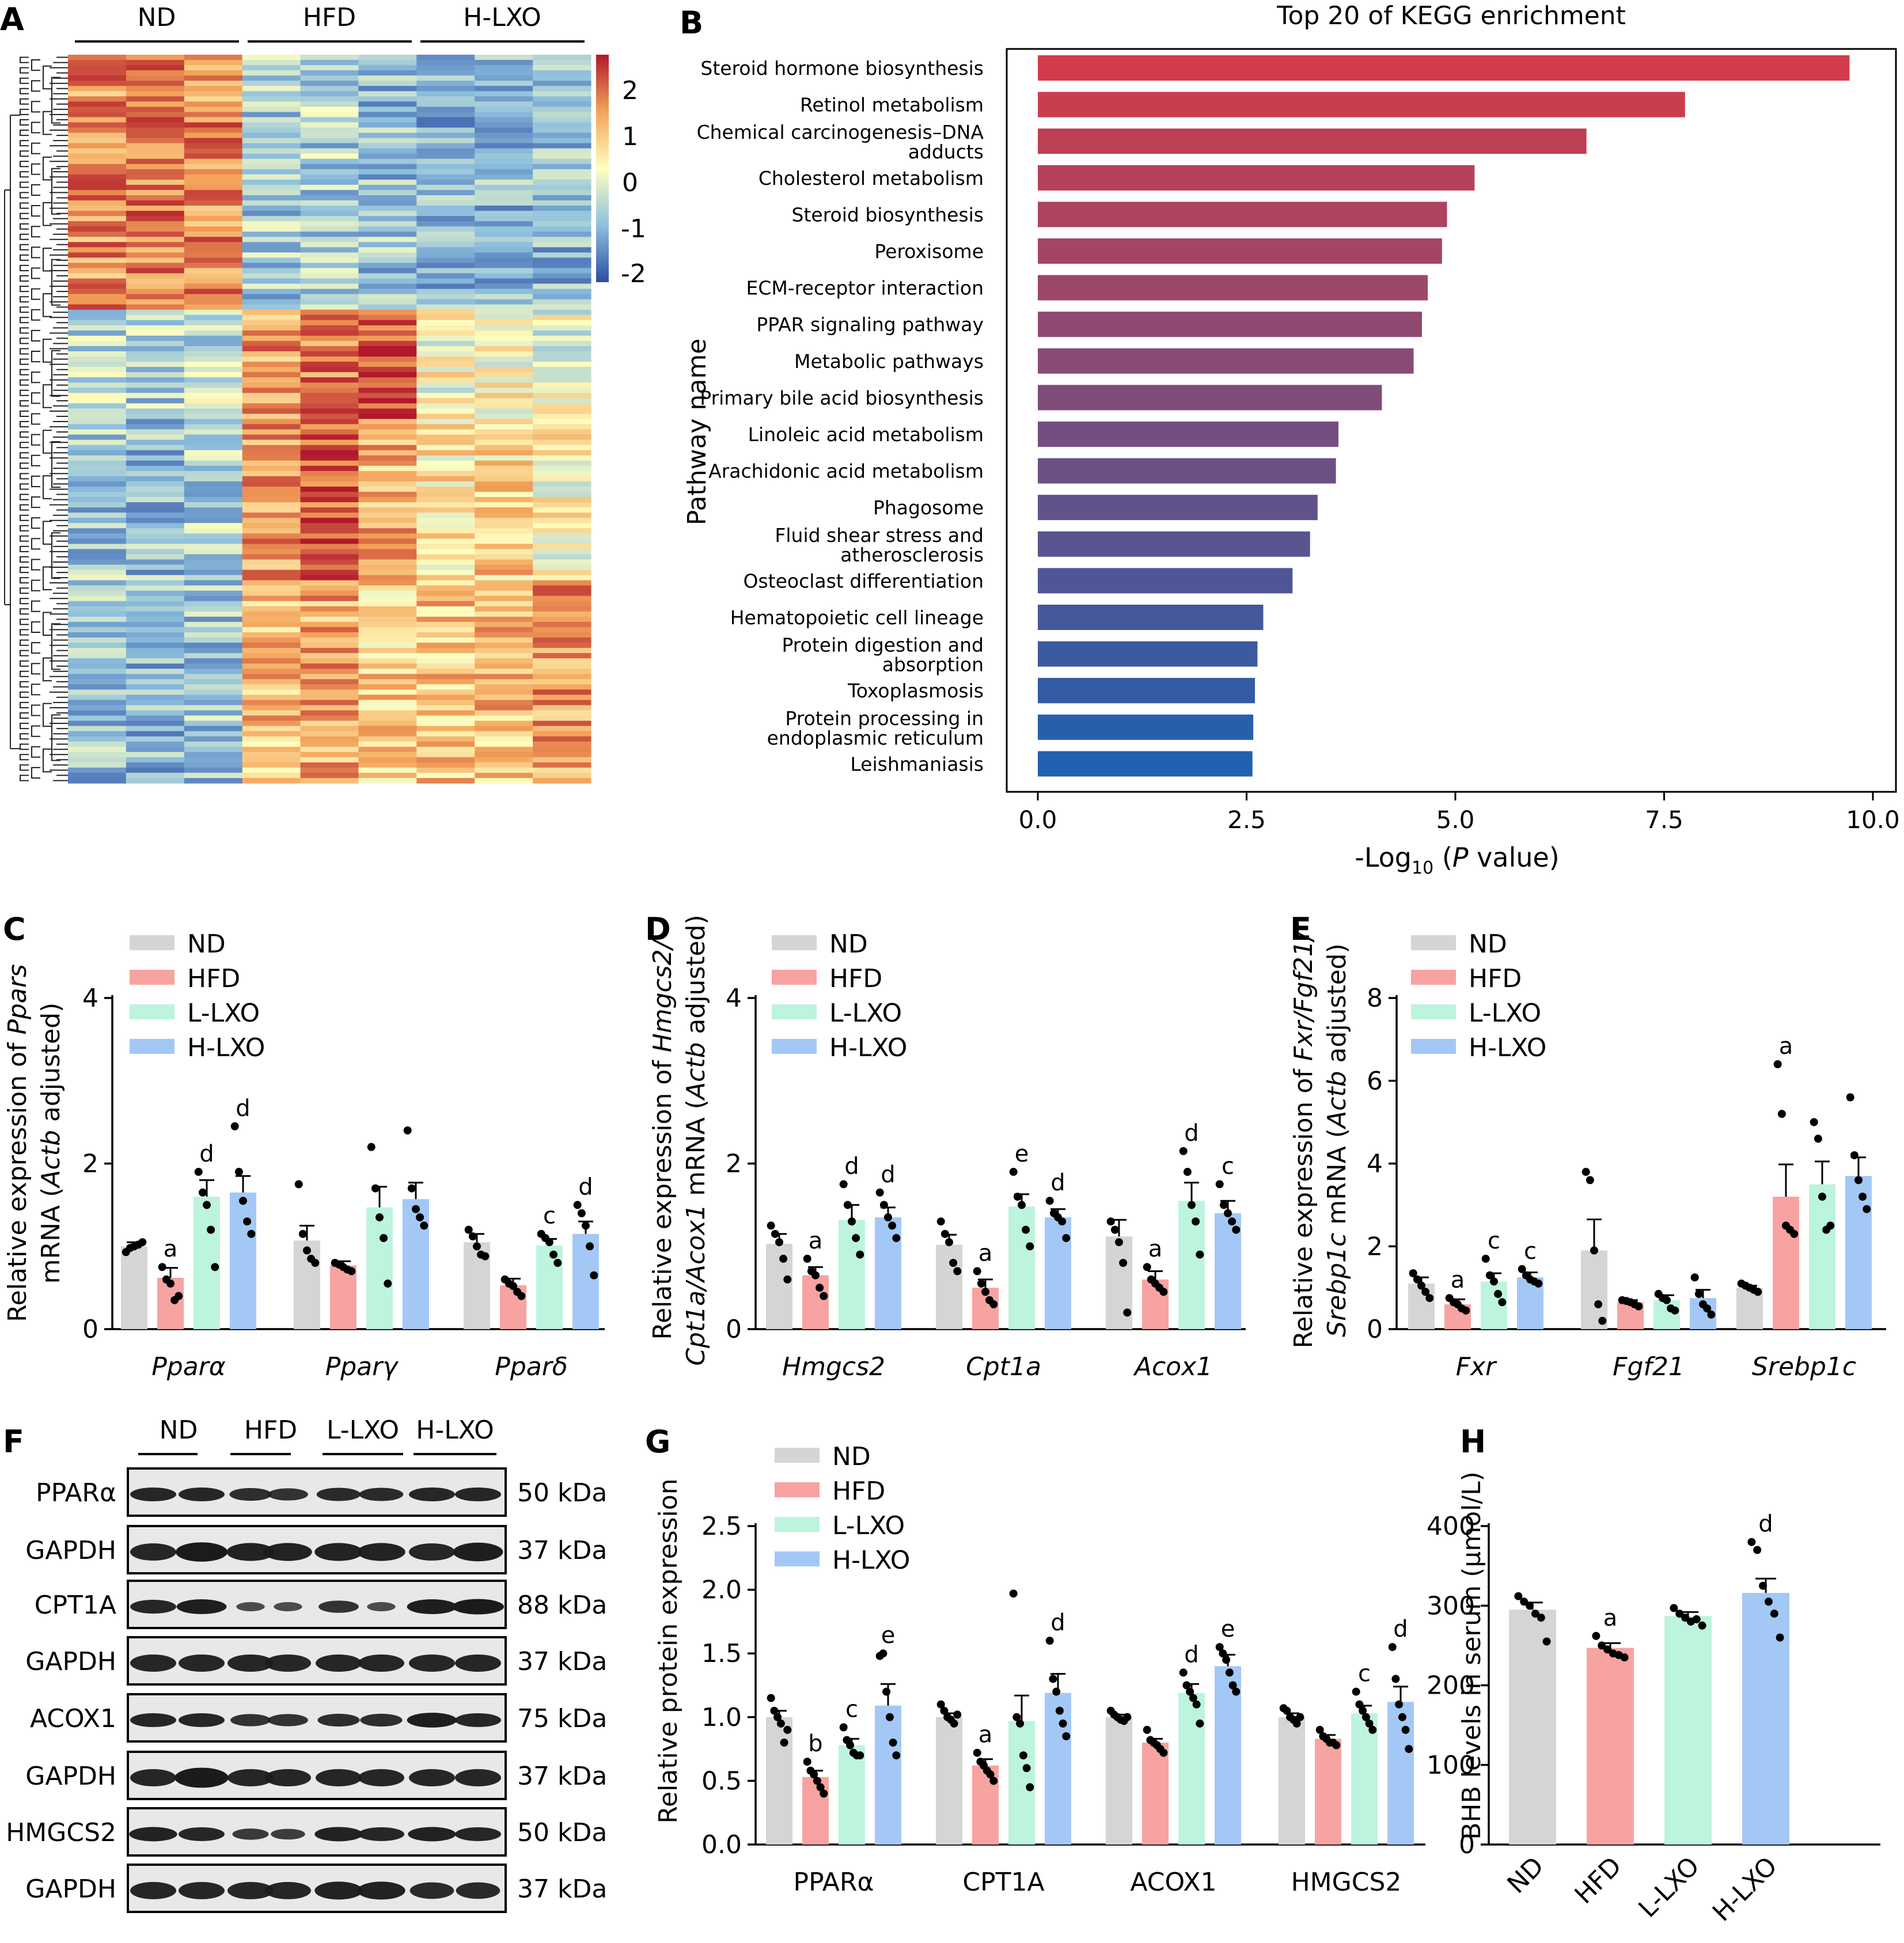 The height and width of the screenshot is (1943, 1904). What do you see at coordinates (214, 978) in the screenshot?
I see `legend-label: HFD` at bounding box center [214, 978].